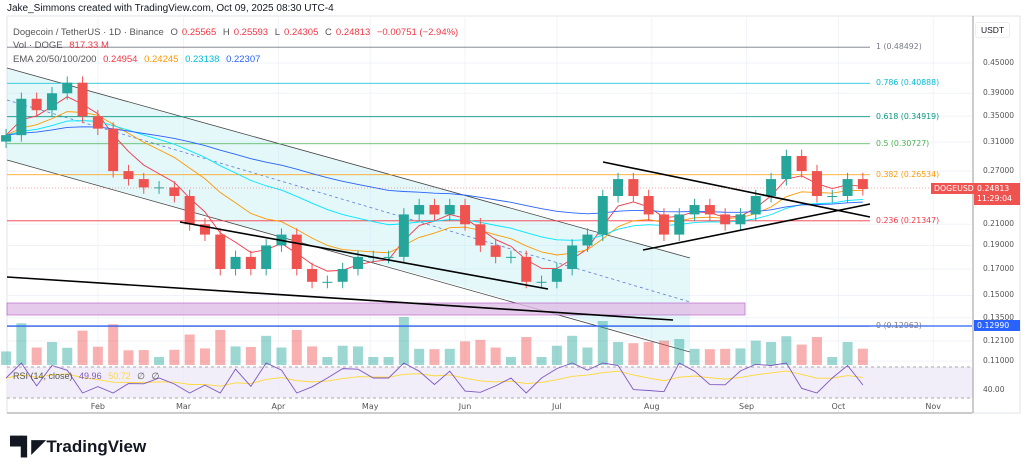 The width and height of the screenshot is (1024, 473). Describe the element at coordinates (202, 59) in the screenshot. I see `ema100-value: 0.23138` at that location.